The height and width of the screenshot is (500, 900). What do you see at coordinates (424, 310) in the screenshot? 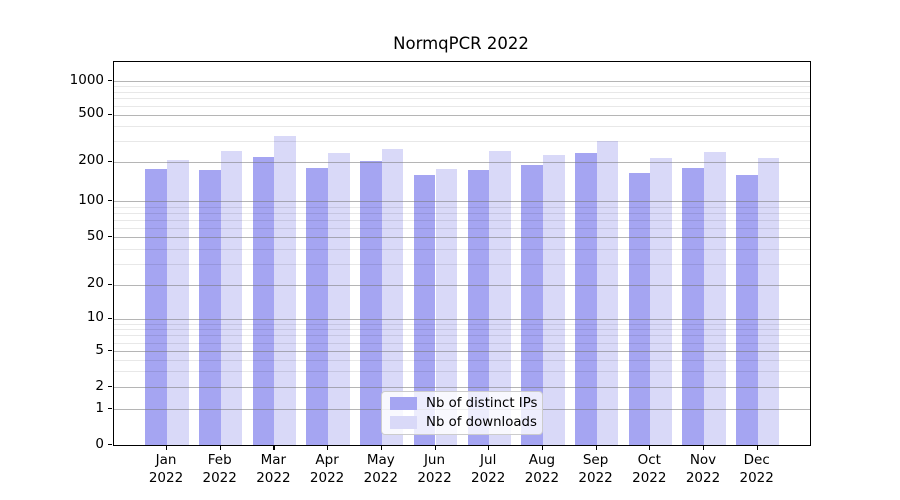
I see `bar-distinct-ips-jun` at bounding box center [424, 310].